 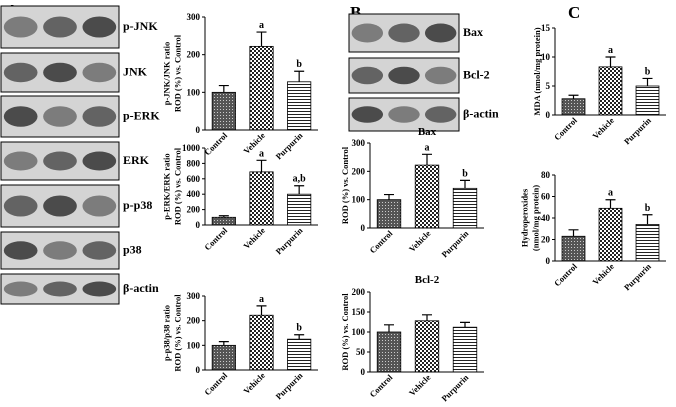 What do you see at coordinates (137, 205) in the screenshot?
I see `blot-label: p-p38` at bounding box center [137, 205].